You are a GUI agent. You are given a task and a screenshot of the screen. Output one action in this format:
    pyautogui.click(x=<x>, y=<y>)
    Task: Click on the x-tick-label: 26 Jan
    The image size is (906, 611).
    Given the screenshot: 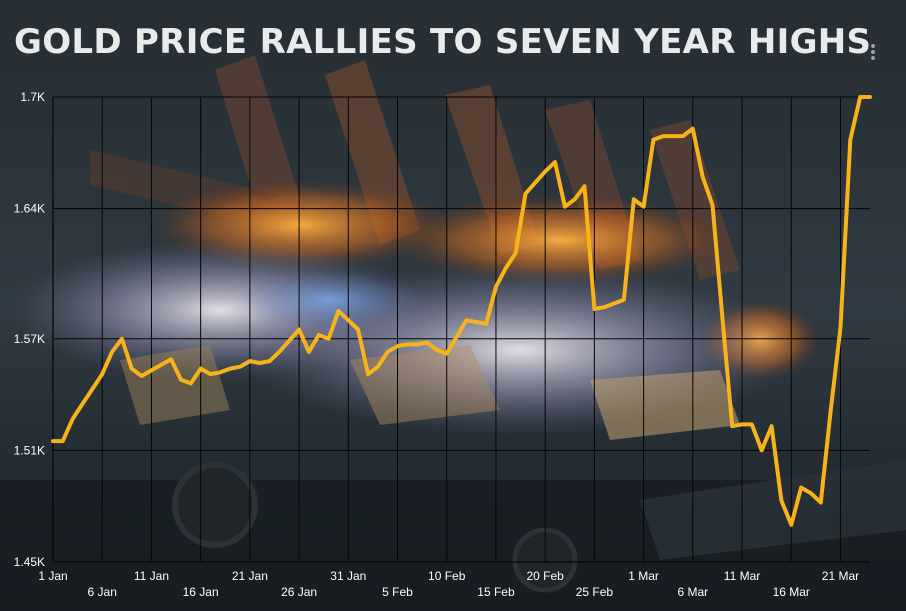 What is the action you would take?
    pyautogui.click(x=299, y=592)
    